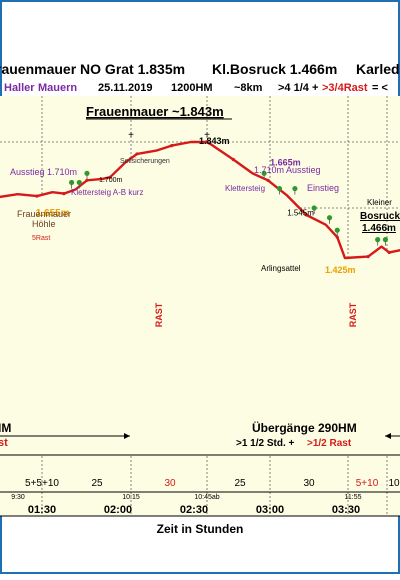 Image resolution: width=400 pixels, height=580 pixels. Describe the element at coordinates (107, 192) in the screenshot. I see `annotation: Klettersteig A-B kurz` at that location.